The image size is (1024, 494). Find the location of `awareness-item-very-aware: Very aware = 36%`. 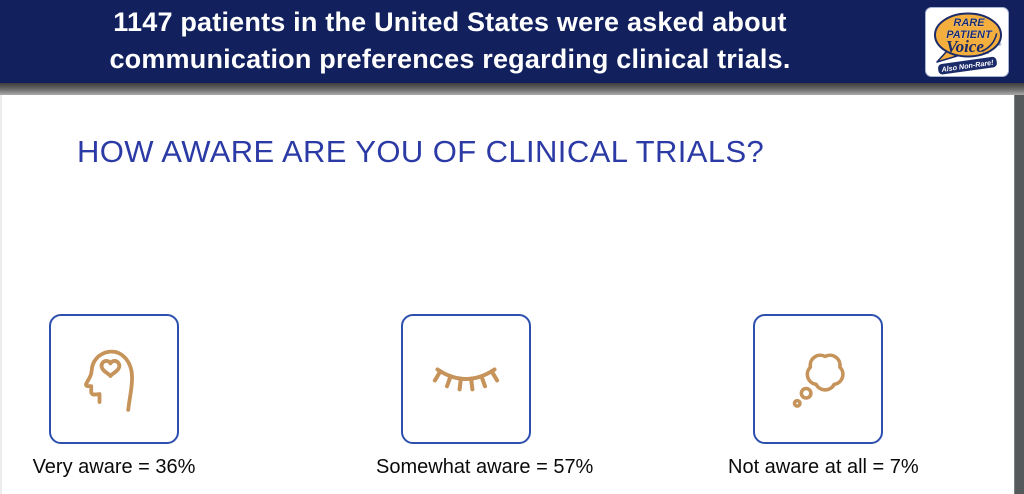

awareness-item-very-aware: Very aware = 36% is located at coordinates (114, 396).